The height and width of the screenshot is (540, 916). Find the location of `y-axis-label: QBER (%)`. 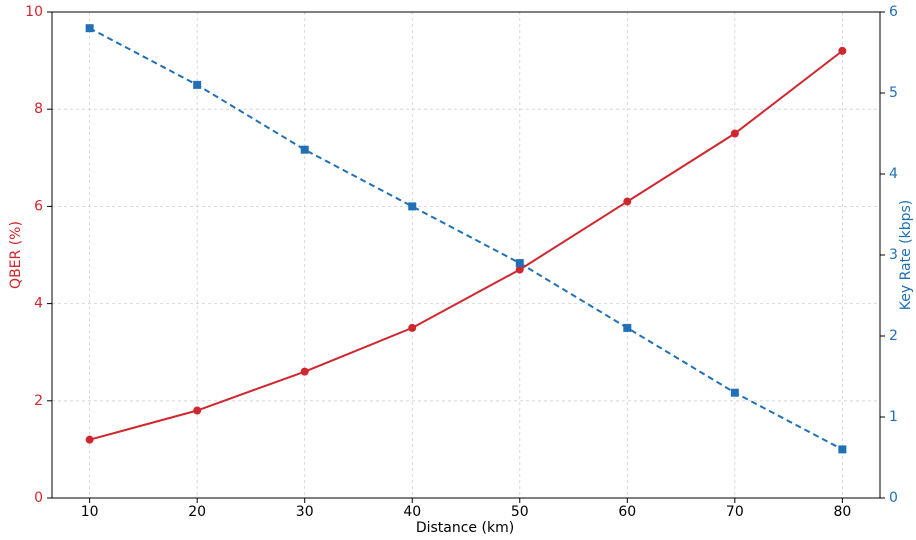

y-axis-label: QBER (%) is located at coordinates (16, 255).